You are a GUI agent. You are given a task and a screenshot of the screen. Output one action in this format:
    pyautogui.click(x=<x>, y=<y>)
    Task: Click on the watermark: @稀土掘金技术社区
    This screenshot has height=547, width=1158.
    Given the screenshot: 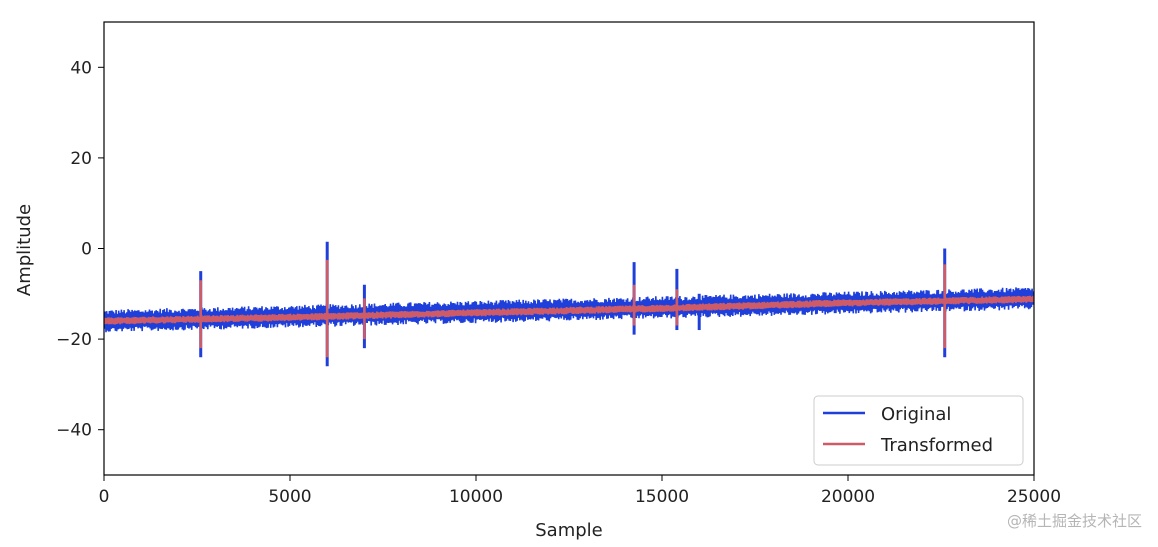 What is the action you would take?
    pyautogui.click(x=1074, y=521)
    